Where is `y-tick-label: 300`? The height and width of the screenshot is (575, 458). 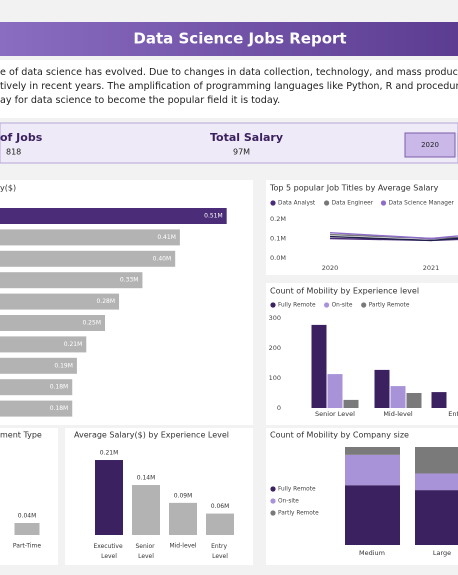
y-tick-label: 300 is located at coordinates (275, 318).